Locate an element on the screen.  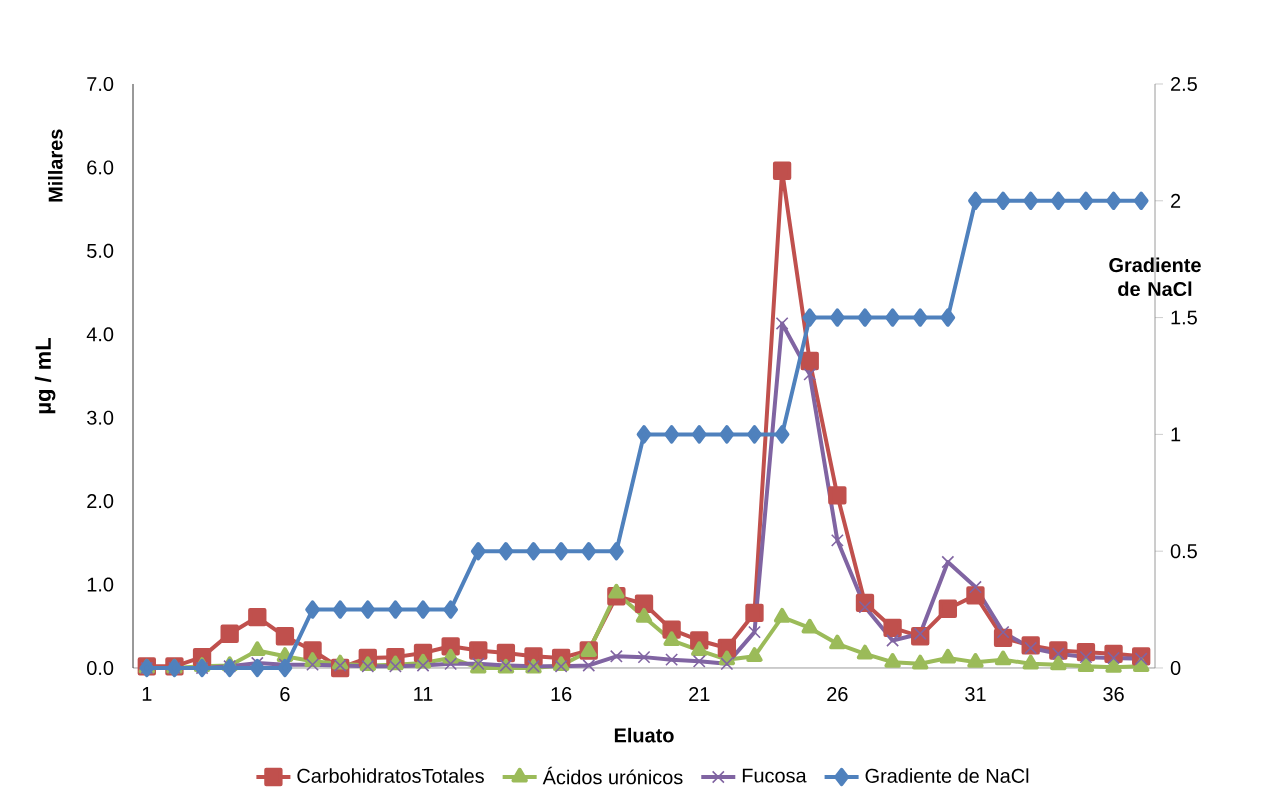
y-tick-label: 4.0 is located at coordinates (100, 334).